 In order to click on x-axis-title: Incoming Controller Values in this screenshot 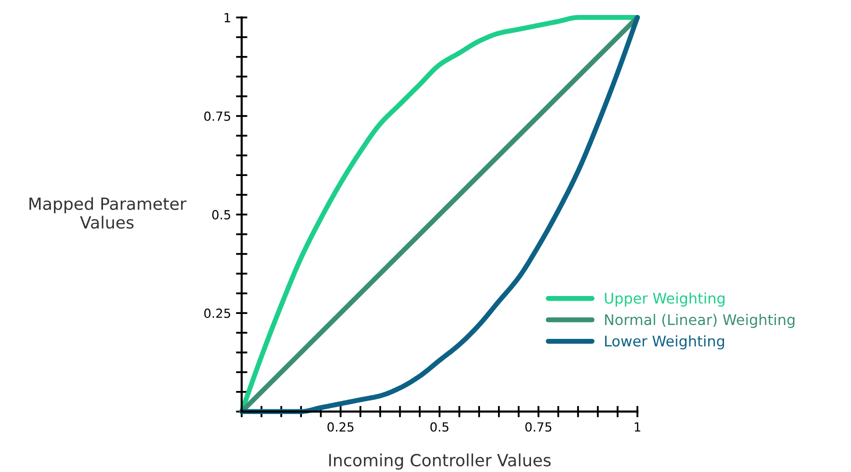, I will do `click(440, 462)`.